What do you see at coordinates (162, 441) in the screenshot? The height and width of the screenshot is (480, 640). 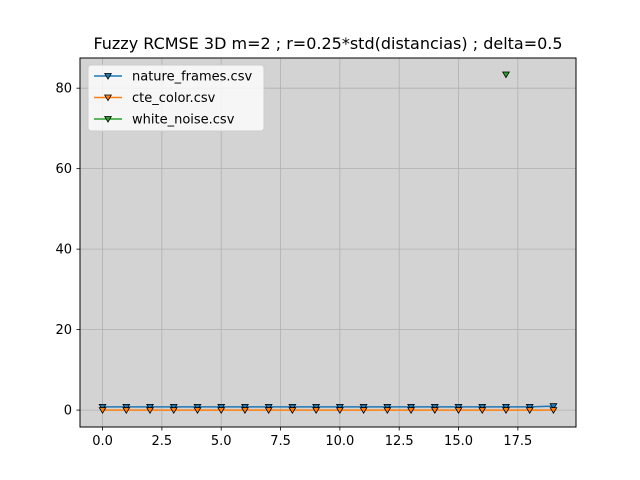 I see `x-tick-label: 2.5` at bounding box center [162, 441].